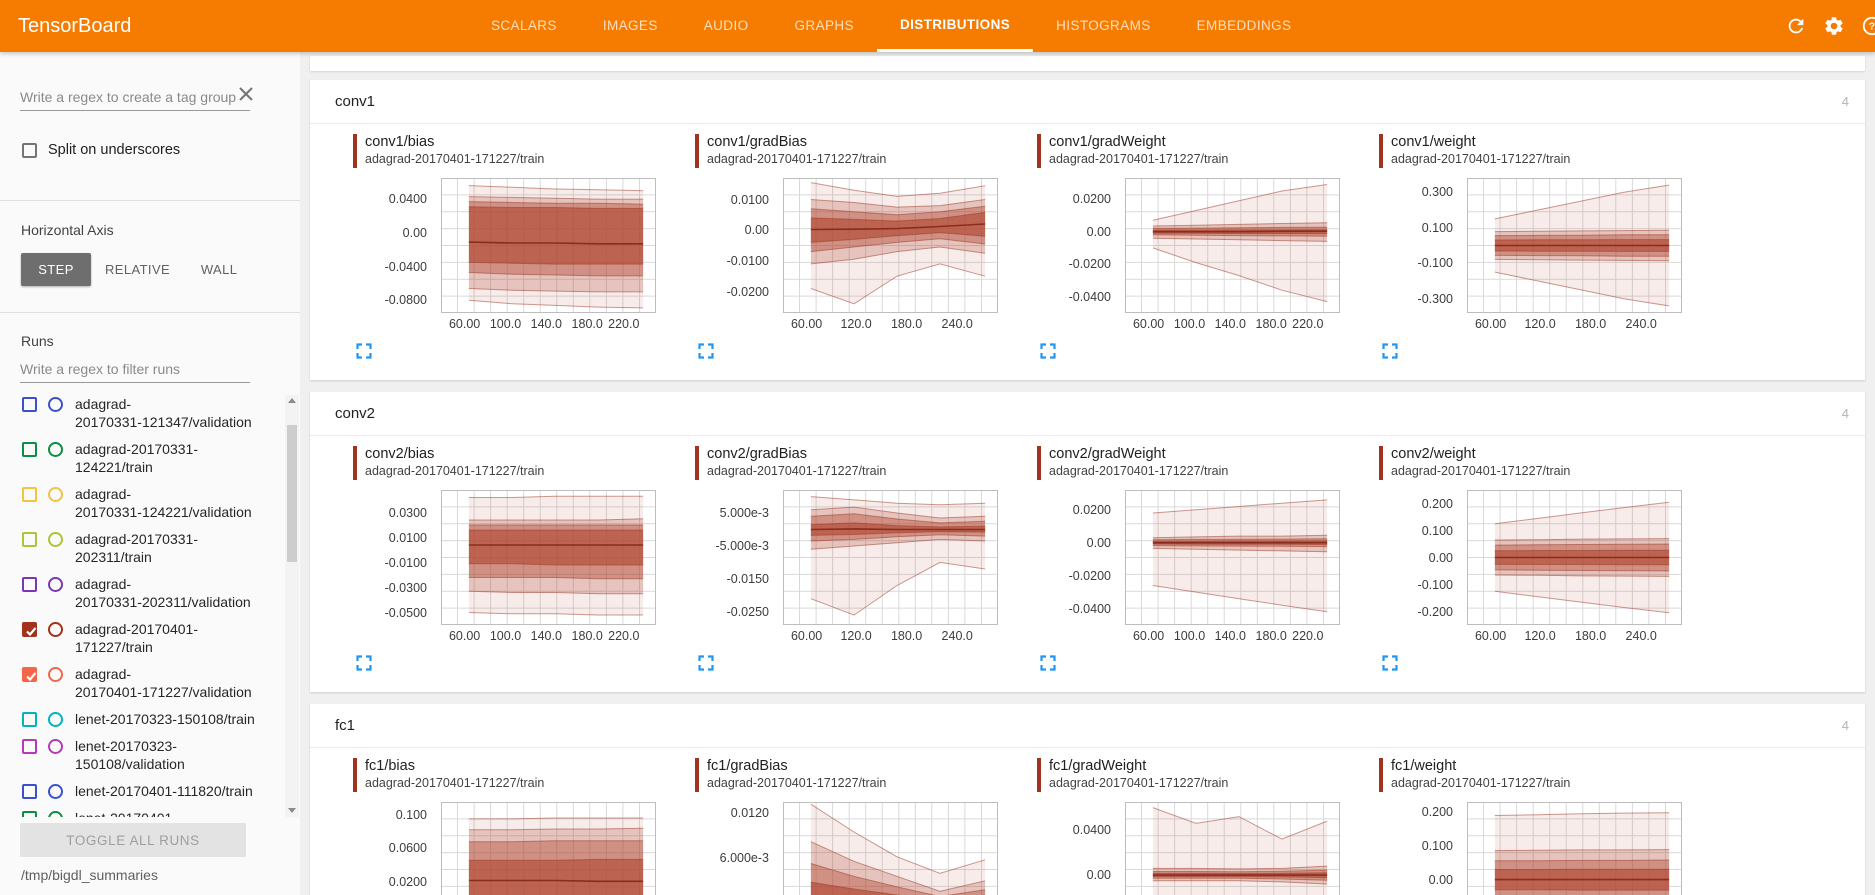 This screenshot has height=895, width=1875. I want to click on nav-icons: ?, so click(1815, 26).